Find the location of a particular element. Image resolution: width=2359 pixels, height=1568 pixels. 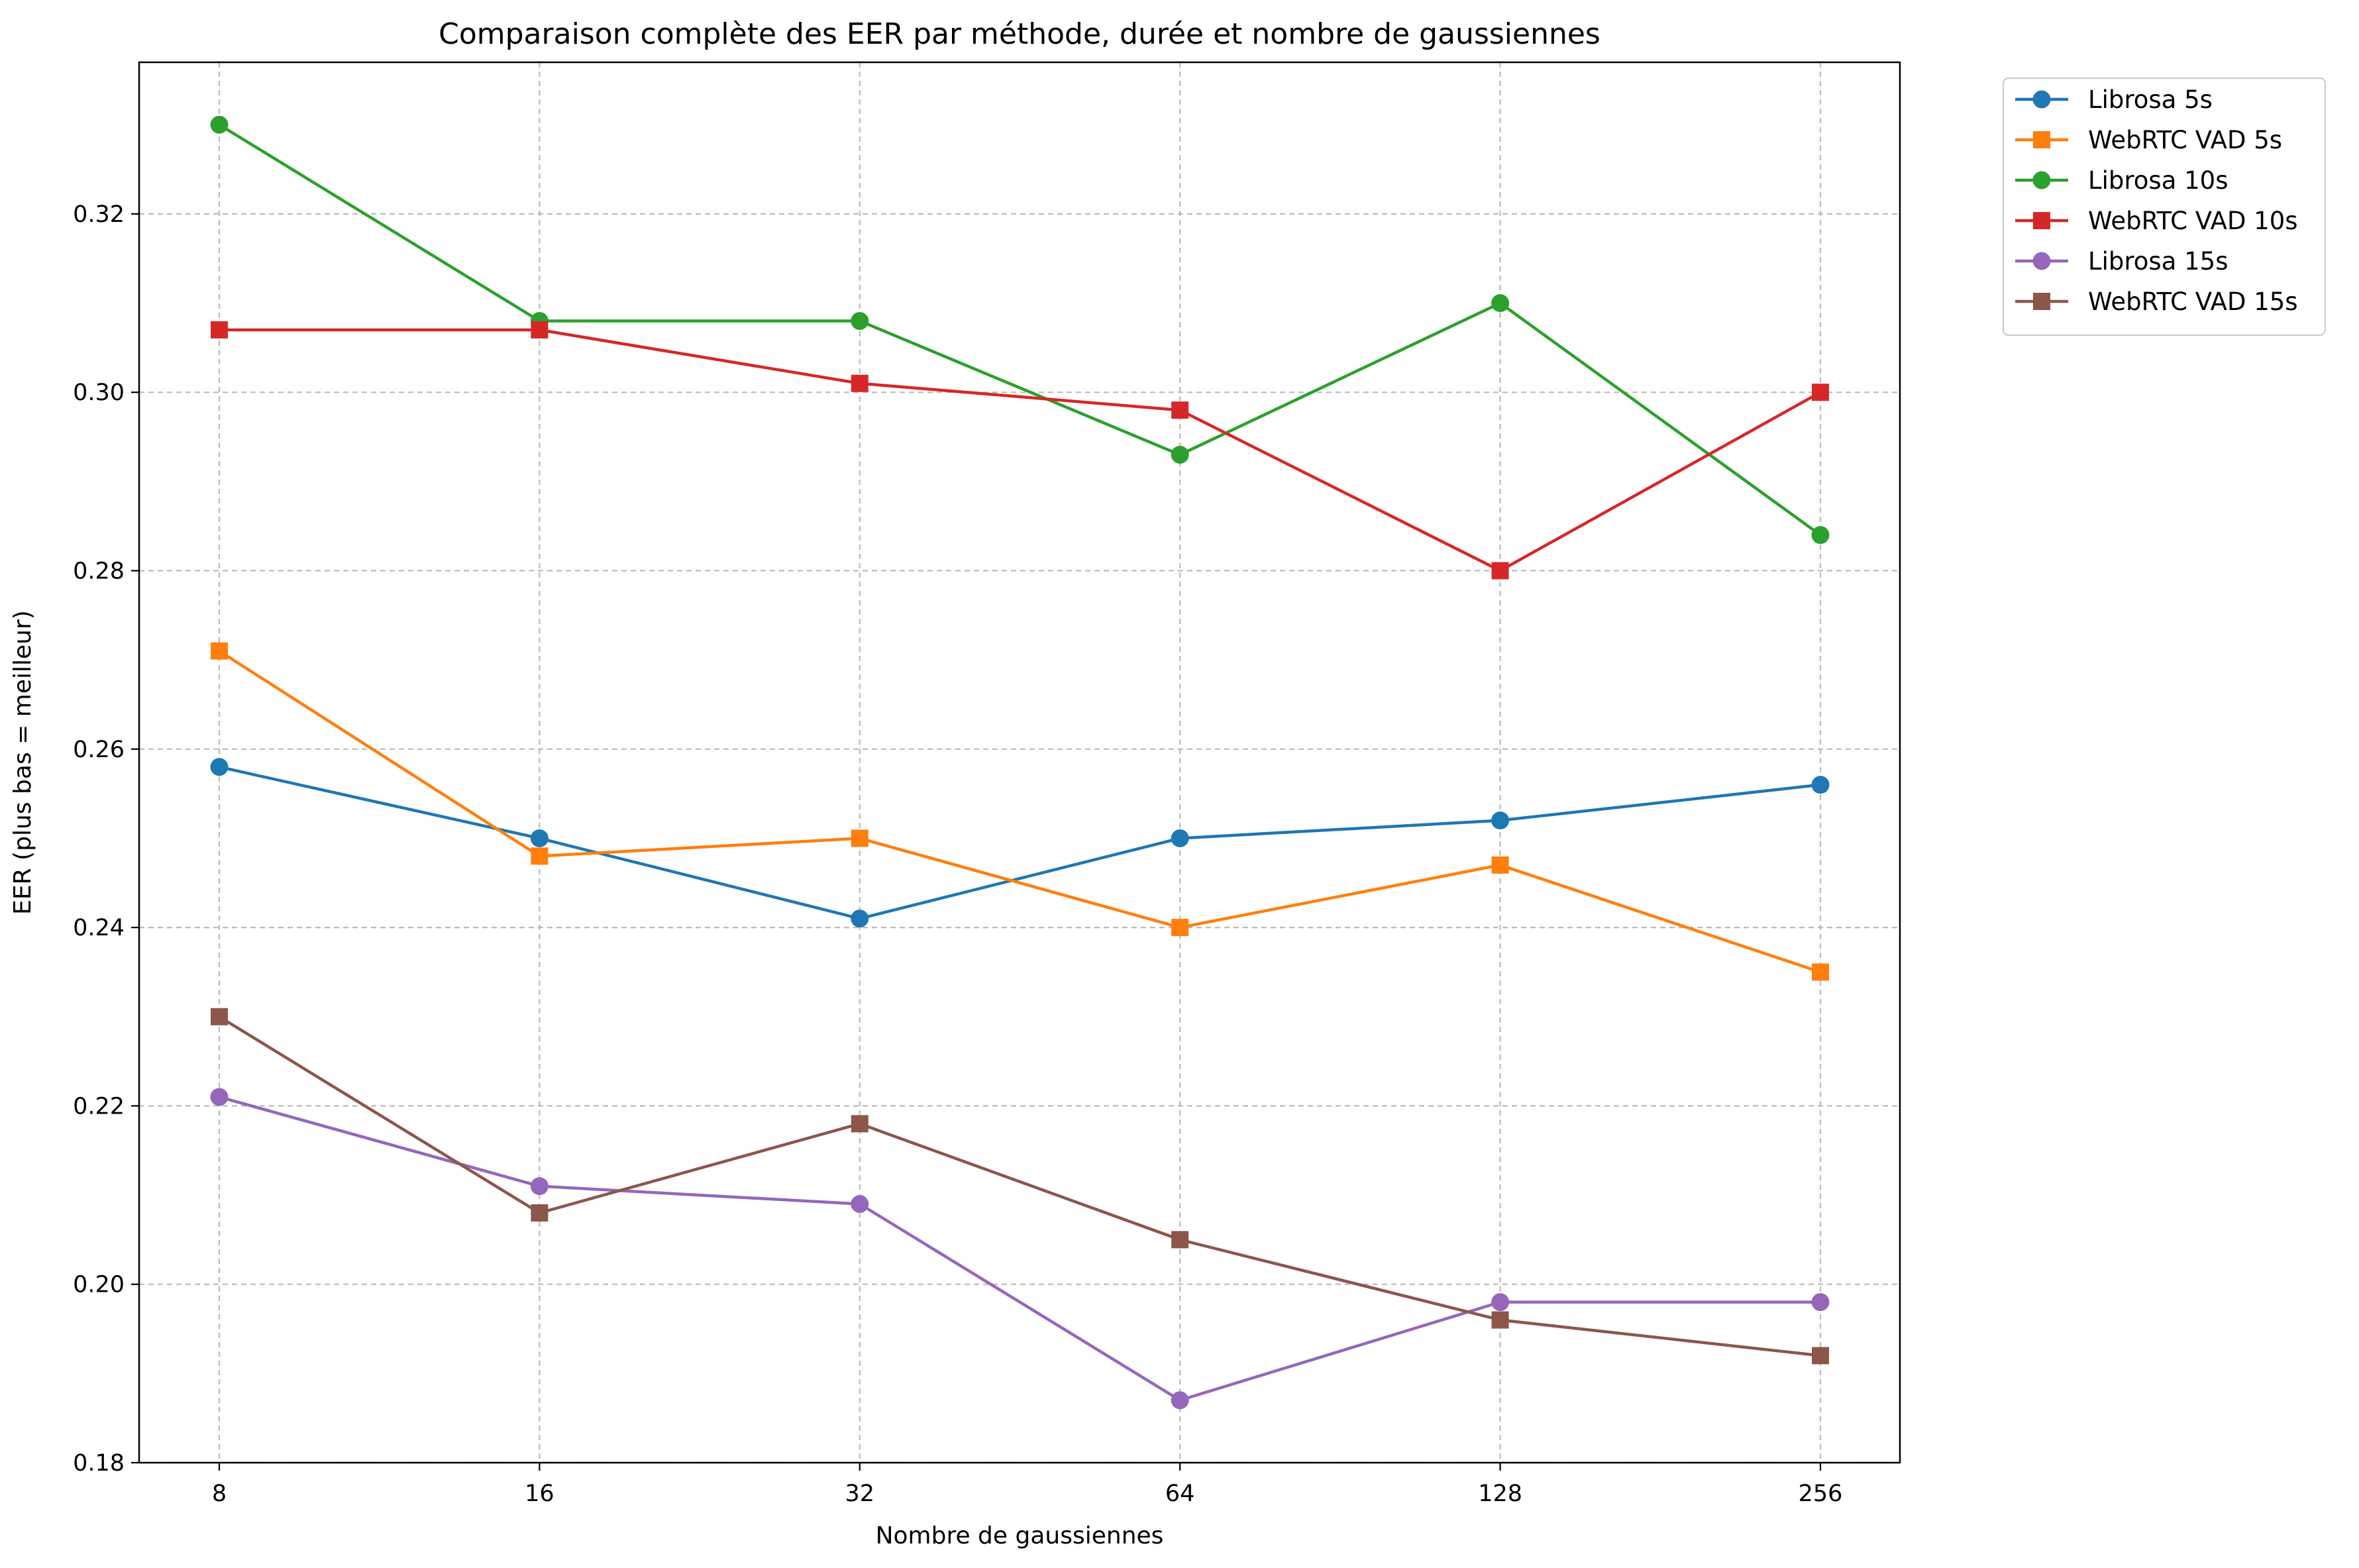

legend-label: Librosa 5s is located at coordinates (2150, 100).